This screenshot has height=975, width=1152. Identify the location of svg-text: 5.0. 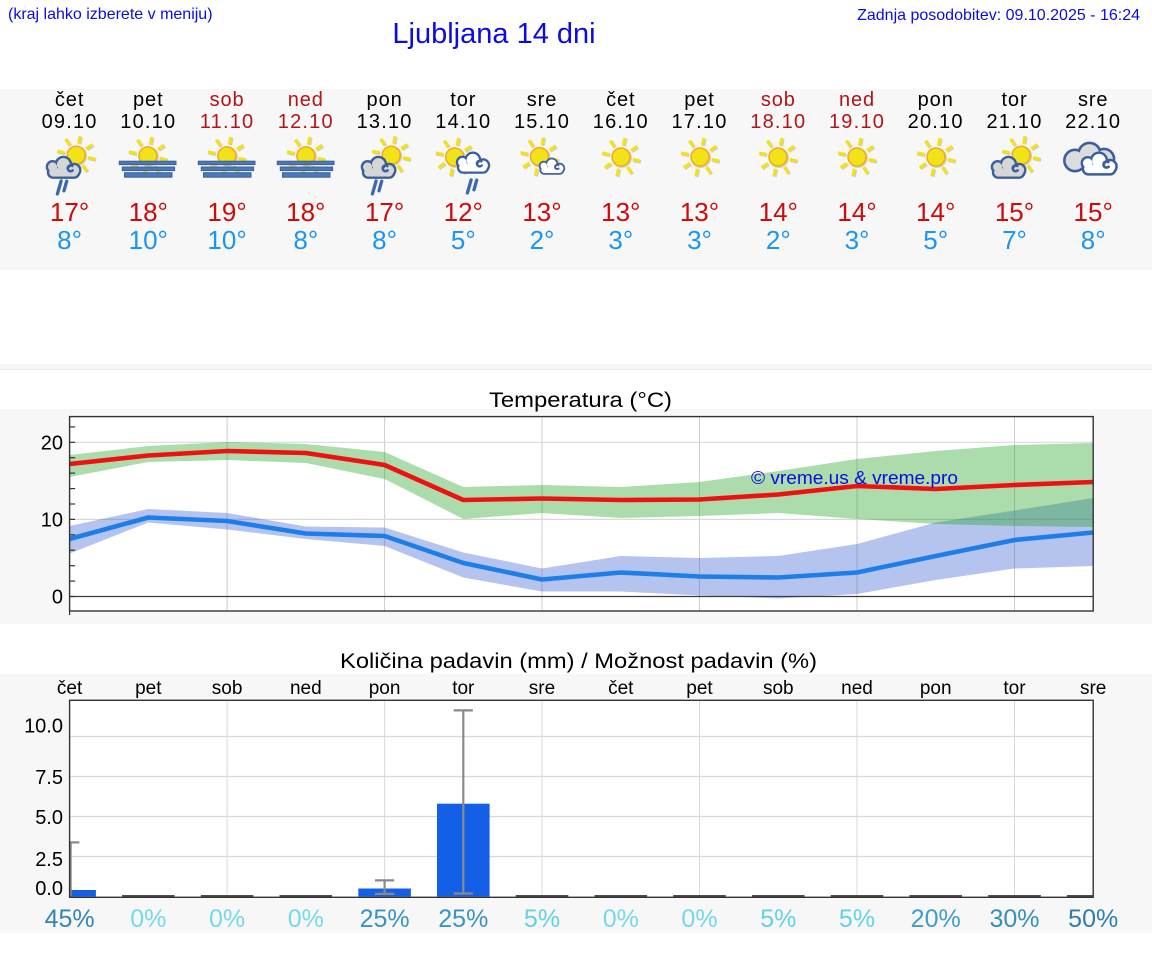
(49, 818).